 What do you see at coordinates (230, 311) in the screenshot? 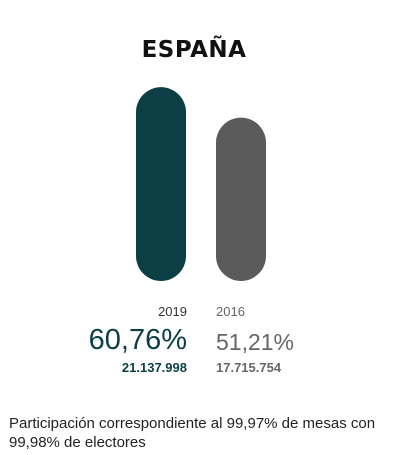
I see `year-label-2016: 2016` at bounding box center [230, 311].